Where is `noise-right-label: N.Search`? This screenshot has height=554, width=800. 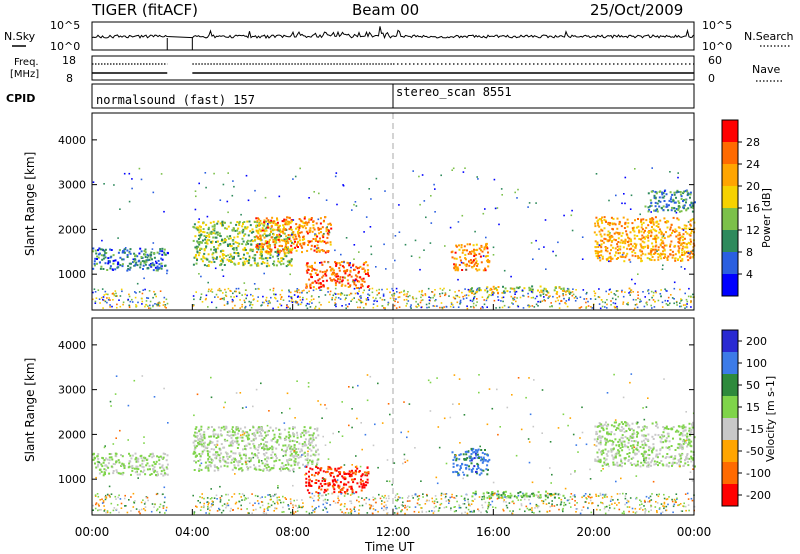
noise-right-label: N.Search is located at coordinates (769, 36).